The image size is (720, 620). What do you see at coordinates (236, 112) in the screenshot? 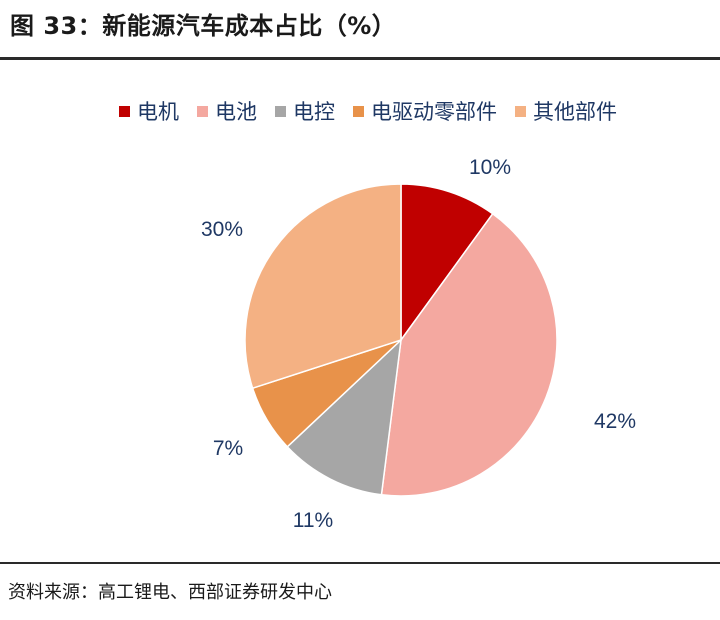
I see `legend-label-battery: 电池` at bounding box center [236, 112].